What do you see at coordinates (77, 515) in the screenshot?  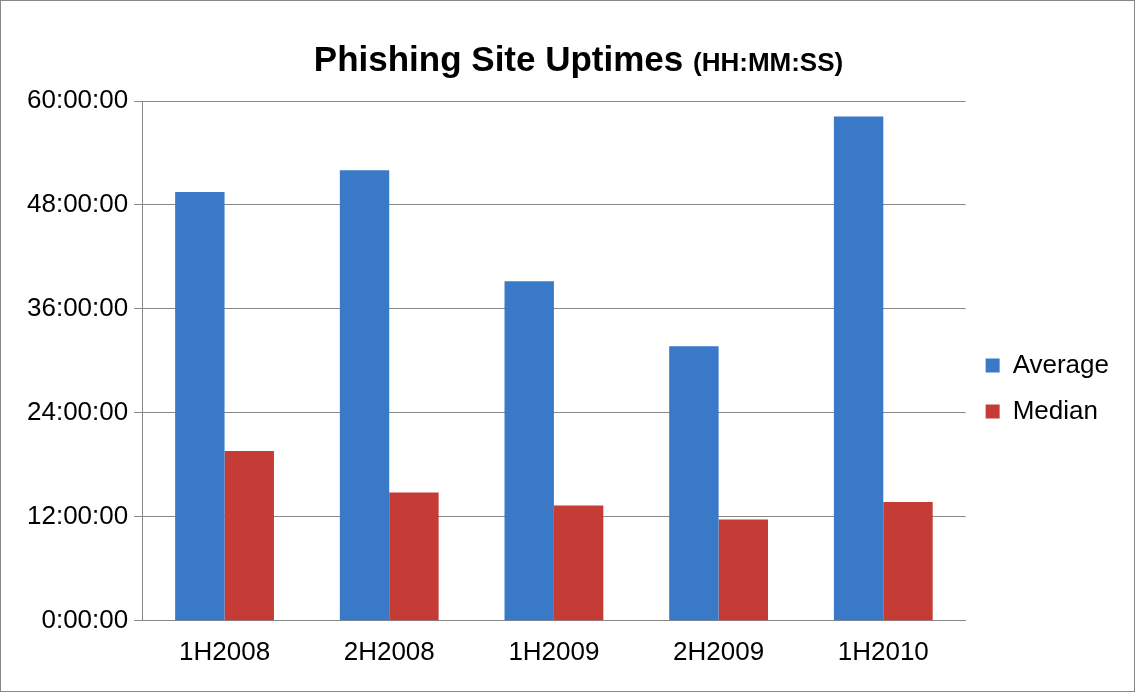 I see `y-tick-label: 12:00:00` at bounding box center [77, 515].